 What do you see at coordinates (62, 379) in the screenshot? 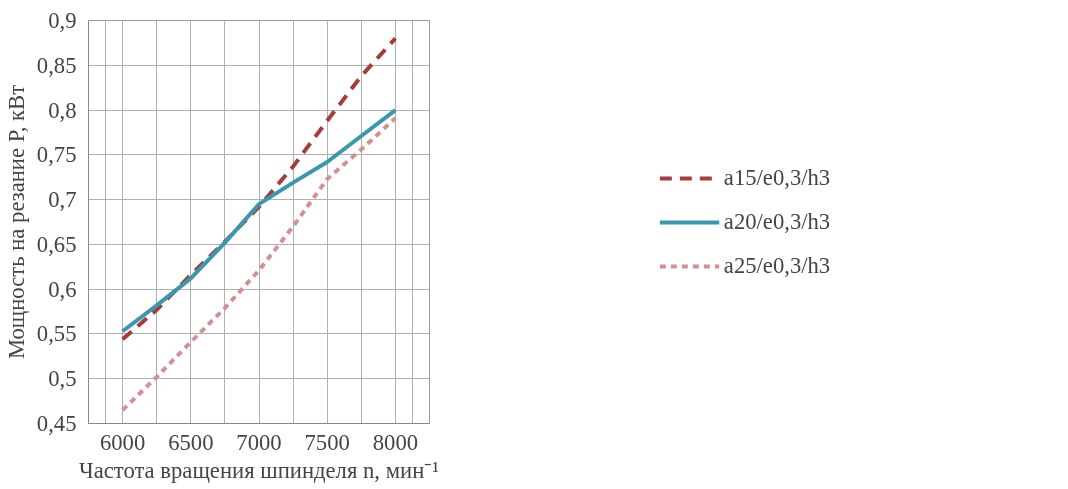
I see `y-tick-label: 0,5` at bounding box center [62, 379].